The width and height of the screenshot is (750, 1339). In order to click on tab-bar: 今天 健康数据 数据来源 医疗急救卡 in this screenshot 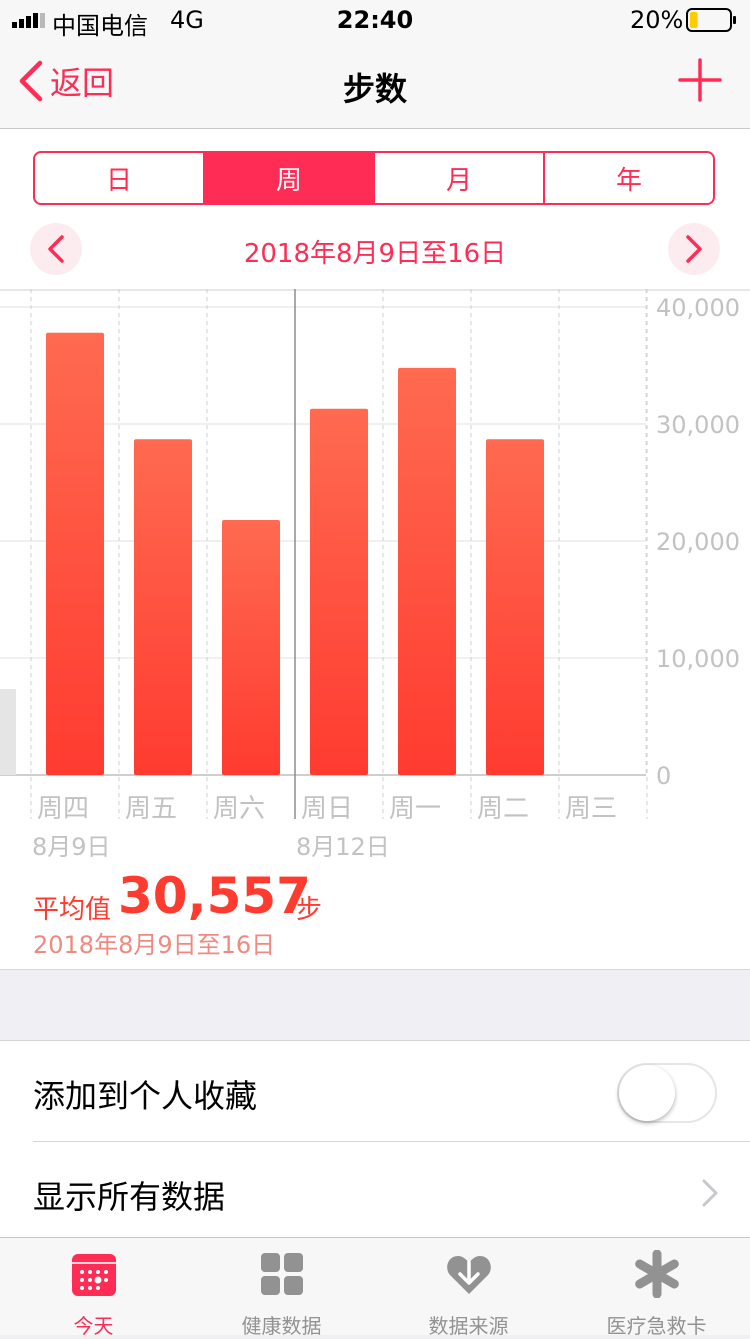, I will do `click(375, 1287)`.